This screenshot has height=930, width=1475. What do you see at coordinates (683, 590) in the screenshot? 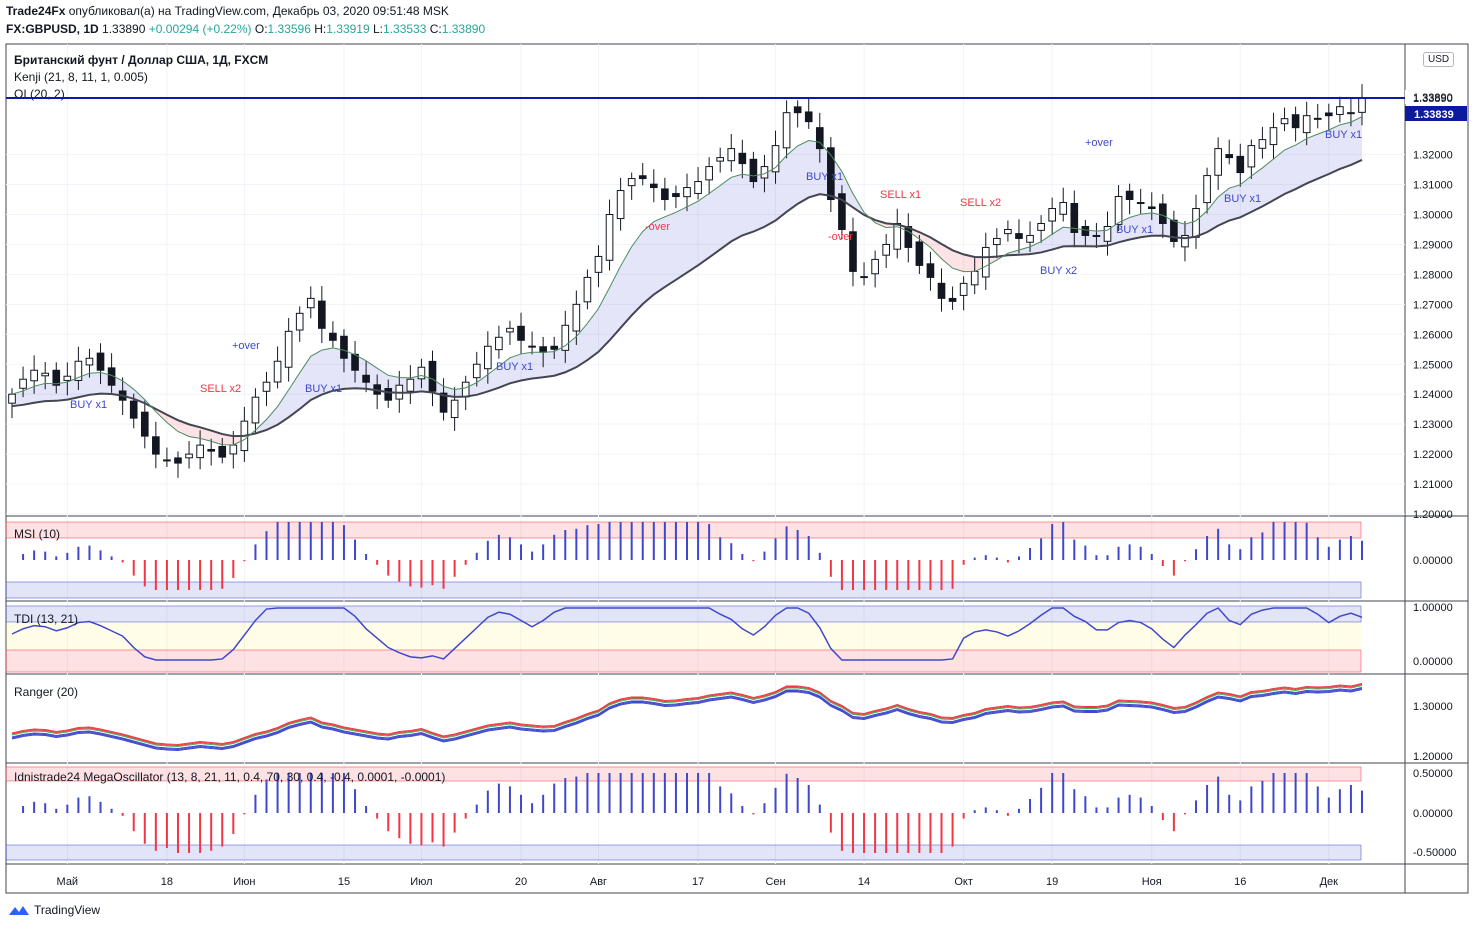
I see `msi-lower-zone` at bounding box center [683, 590].